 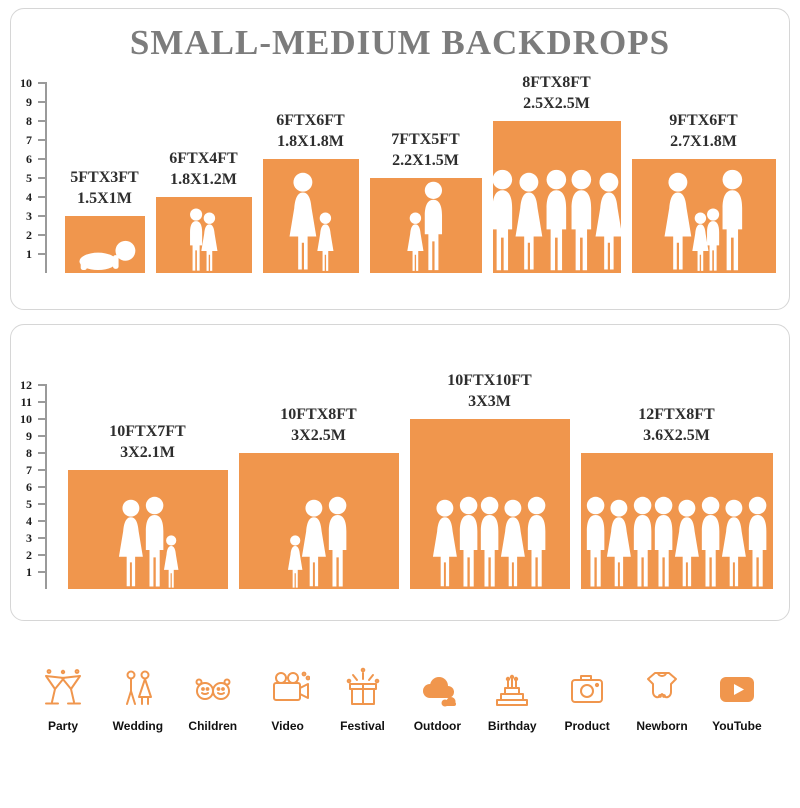 What do you see at coordinates (288, 689) in the screenshot?
I see `video-icon` at bounding box center [288, 689].